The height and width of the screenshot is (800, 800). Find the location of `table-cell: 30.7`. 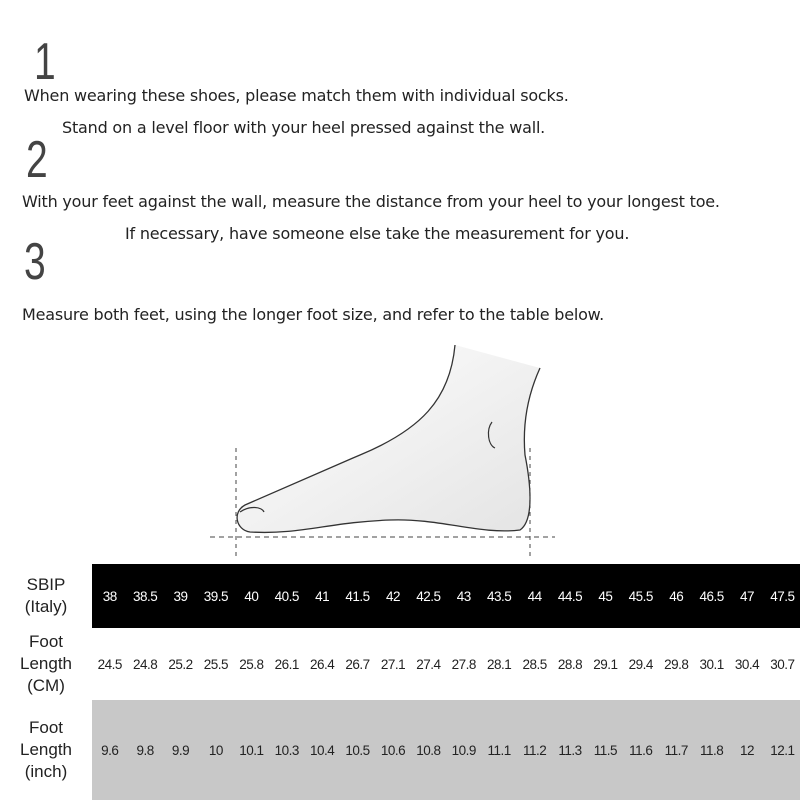

table-cell: 30.7 is located at coordinates (782, 664).